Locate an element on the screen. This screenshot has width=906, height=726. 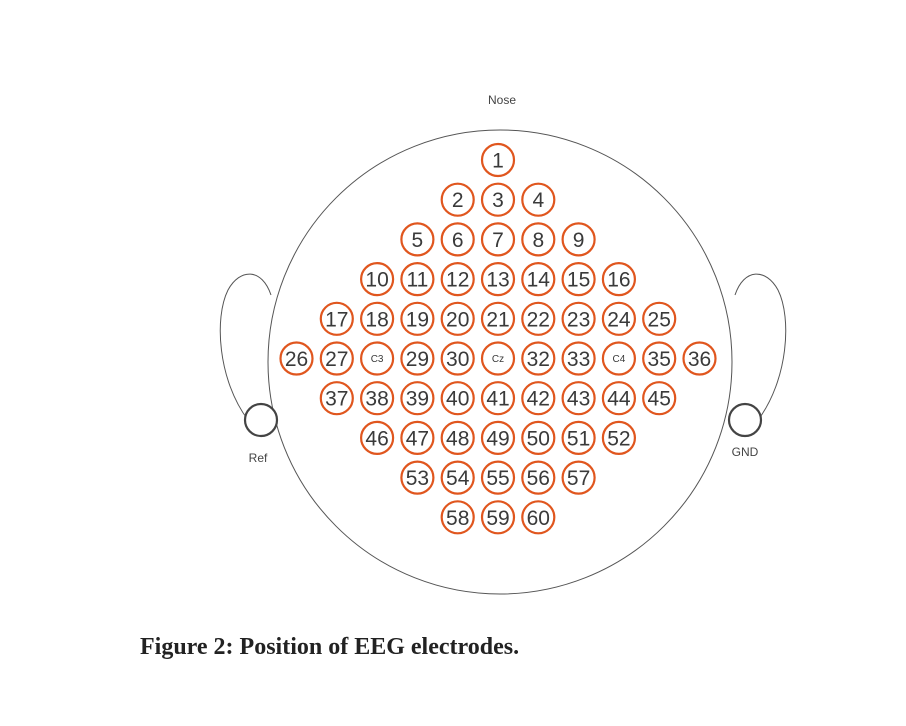
gnd-label: GND is located at coordinates (745, 452).